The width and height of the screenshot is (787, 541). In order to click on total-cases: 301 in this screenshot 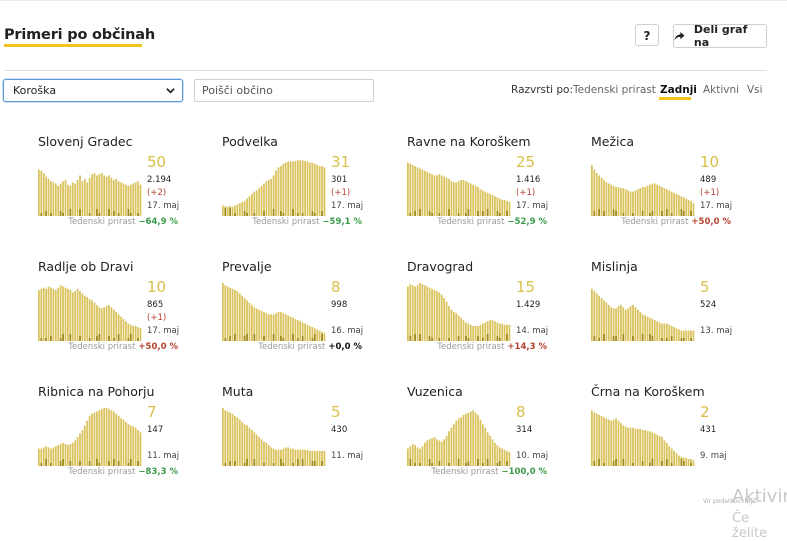, I will do `click(339, 180)`.